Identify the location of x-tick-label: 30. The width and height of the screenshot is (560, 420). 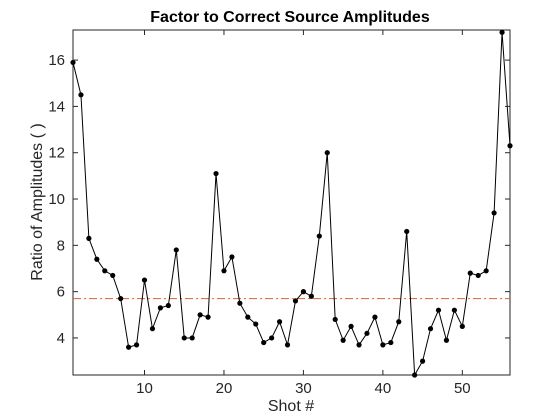
(303, 388).